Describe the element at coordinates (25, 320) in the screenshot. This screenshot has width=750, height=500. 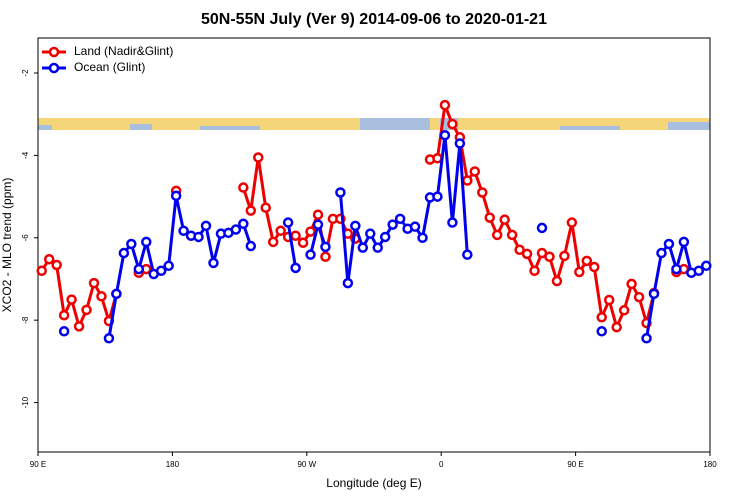
I see `y-tick-label: -8` at that location.